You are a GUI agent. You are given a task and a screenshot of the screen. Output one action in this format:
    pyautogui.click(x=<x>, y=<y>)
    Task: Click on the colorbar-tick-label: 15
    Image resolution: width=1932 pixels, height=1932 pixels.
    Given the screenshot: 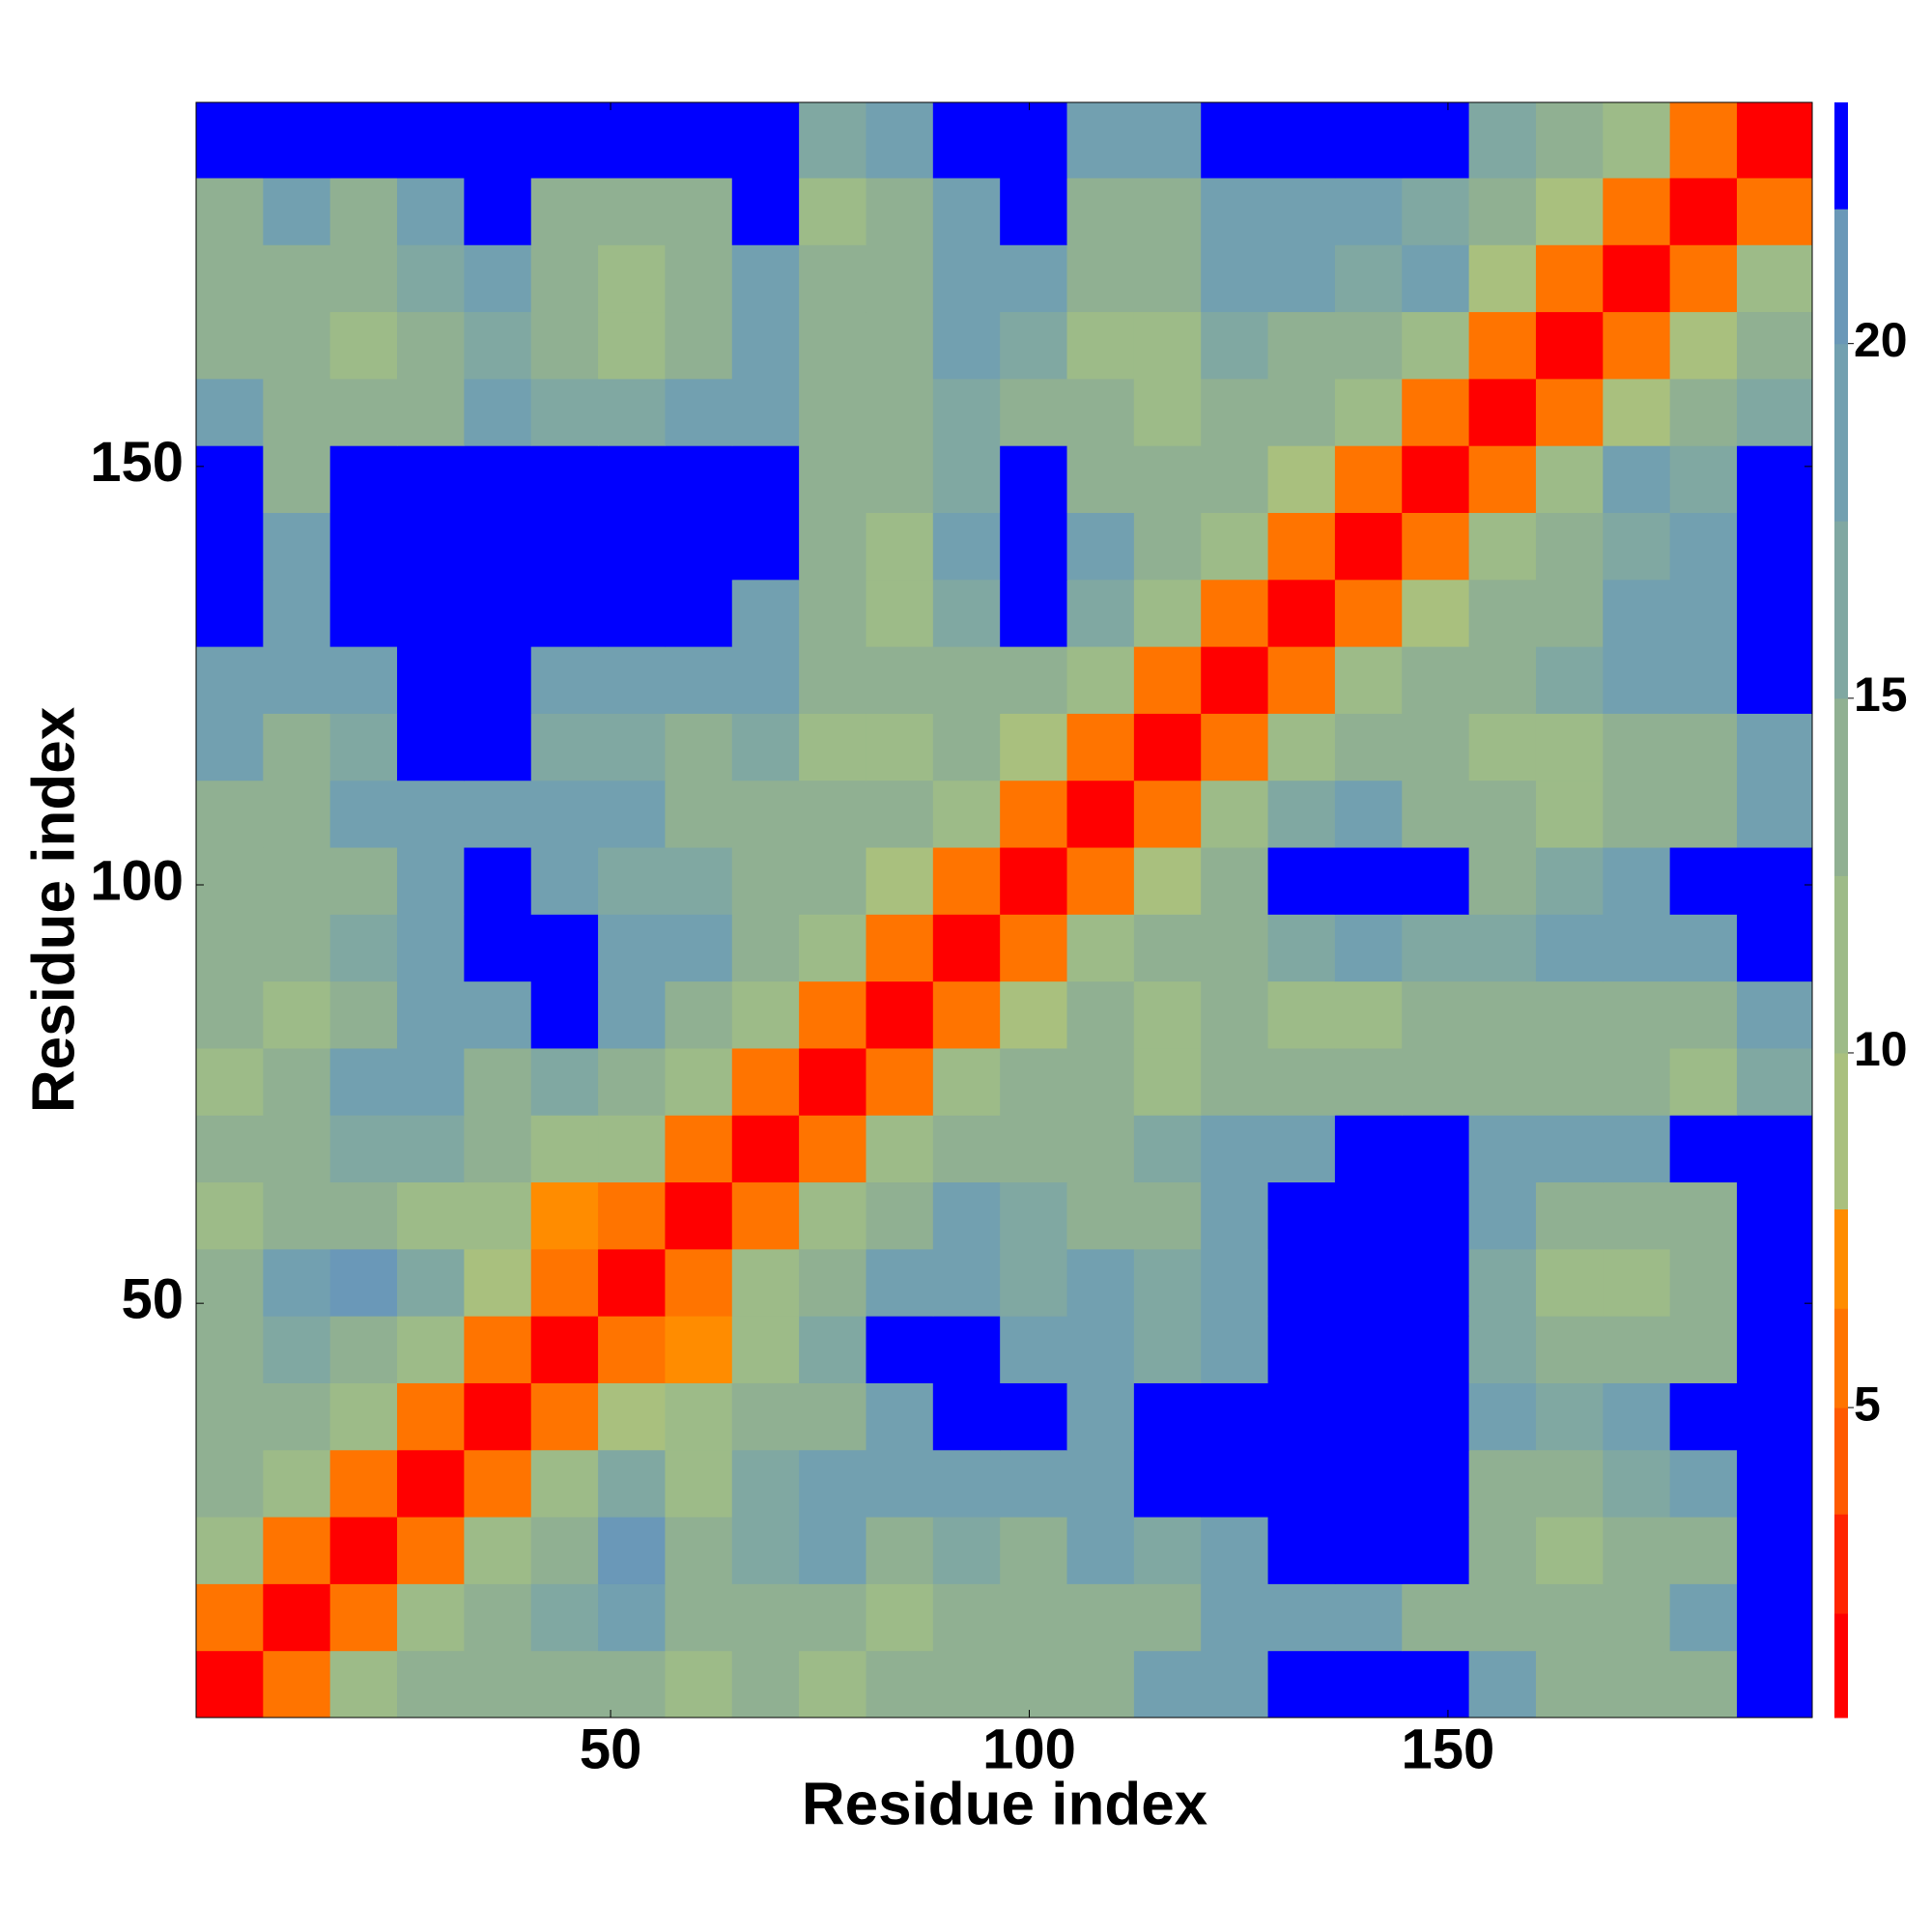 What is the action you would take?
    pyautogui.click(x=1881, y=695)
    